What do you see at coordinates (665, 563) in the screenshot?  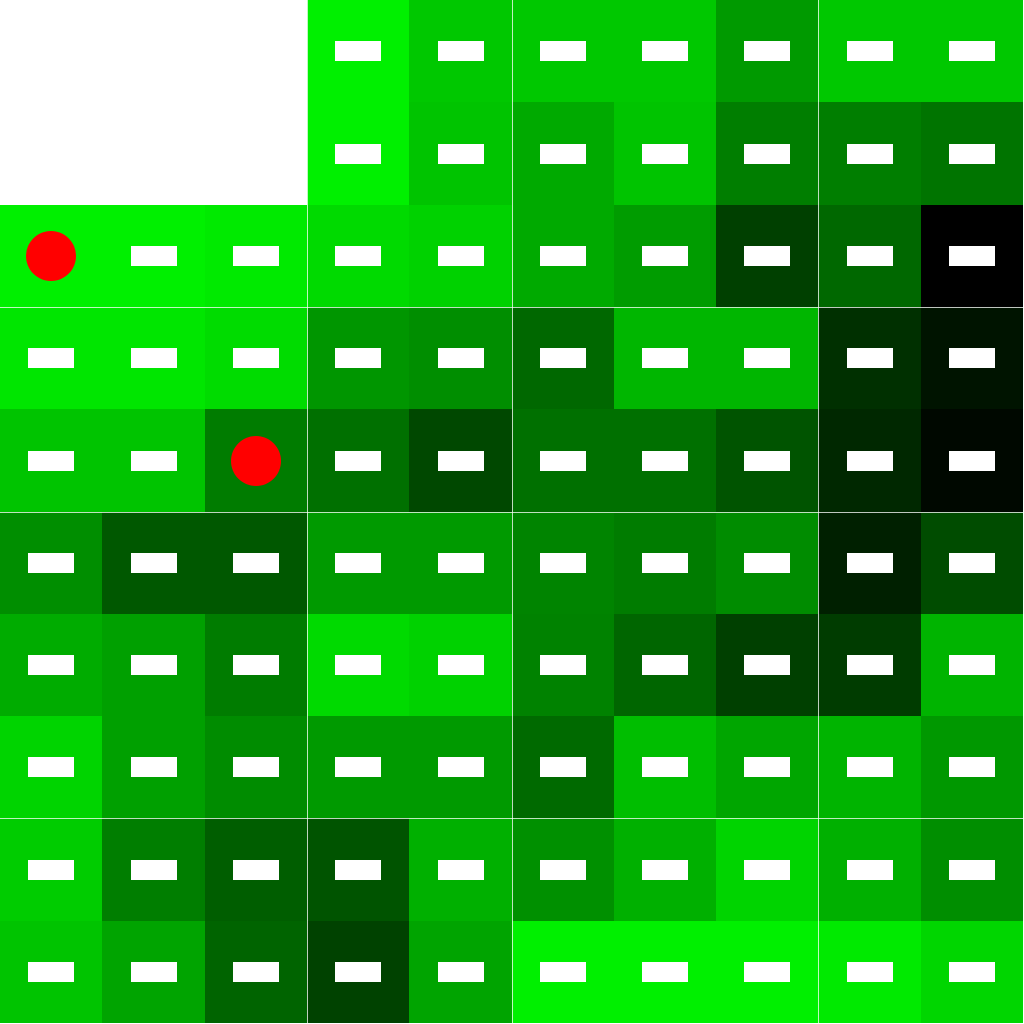 I see `tile-r5-c6` at bounding box center [665, 563].